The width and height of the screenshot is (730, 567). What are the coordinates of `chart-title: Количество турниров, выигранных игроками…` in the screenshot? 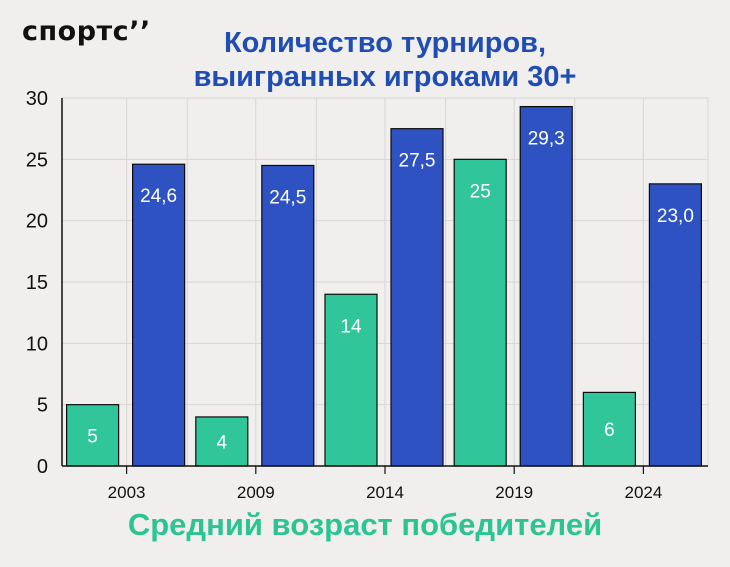 It's located at (385, 60).